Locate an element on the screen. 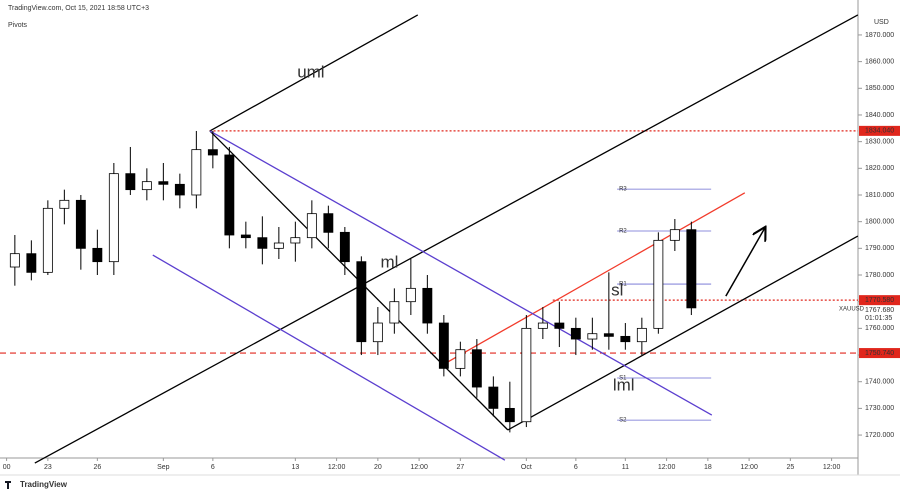 The width and height of the screenshot is (900, 499). symbol: XAUUSD is located at coordinates (852, 310).